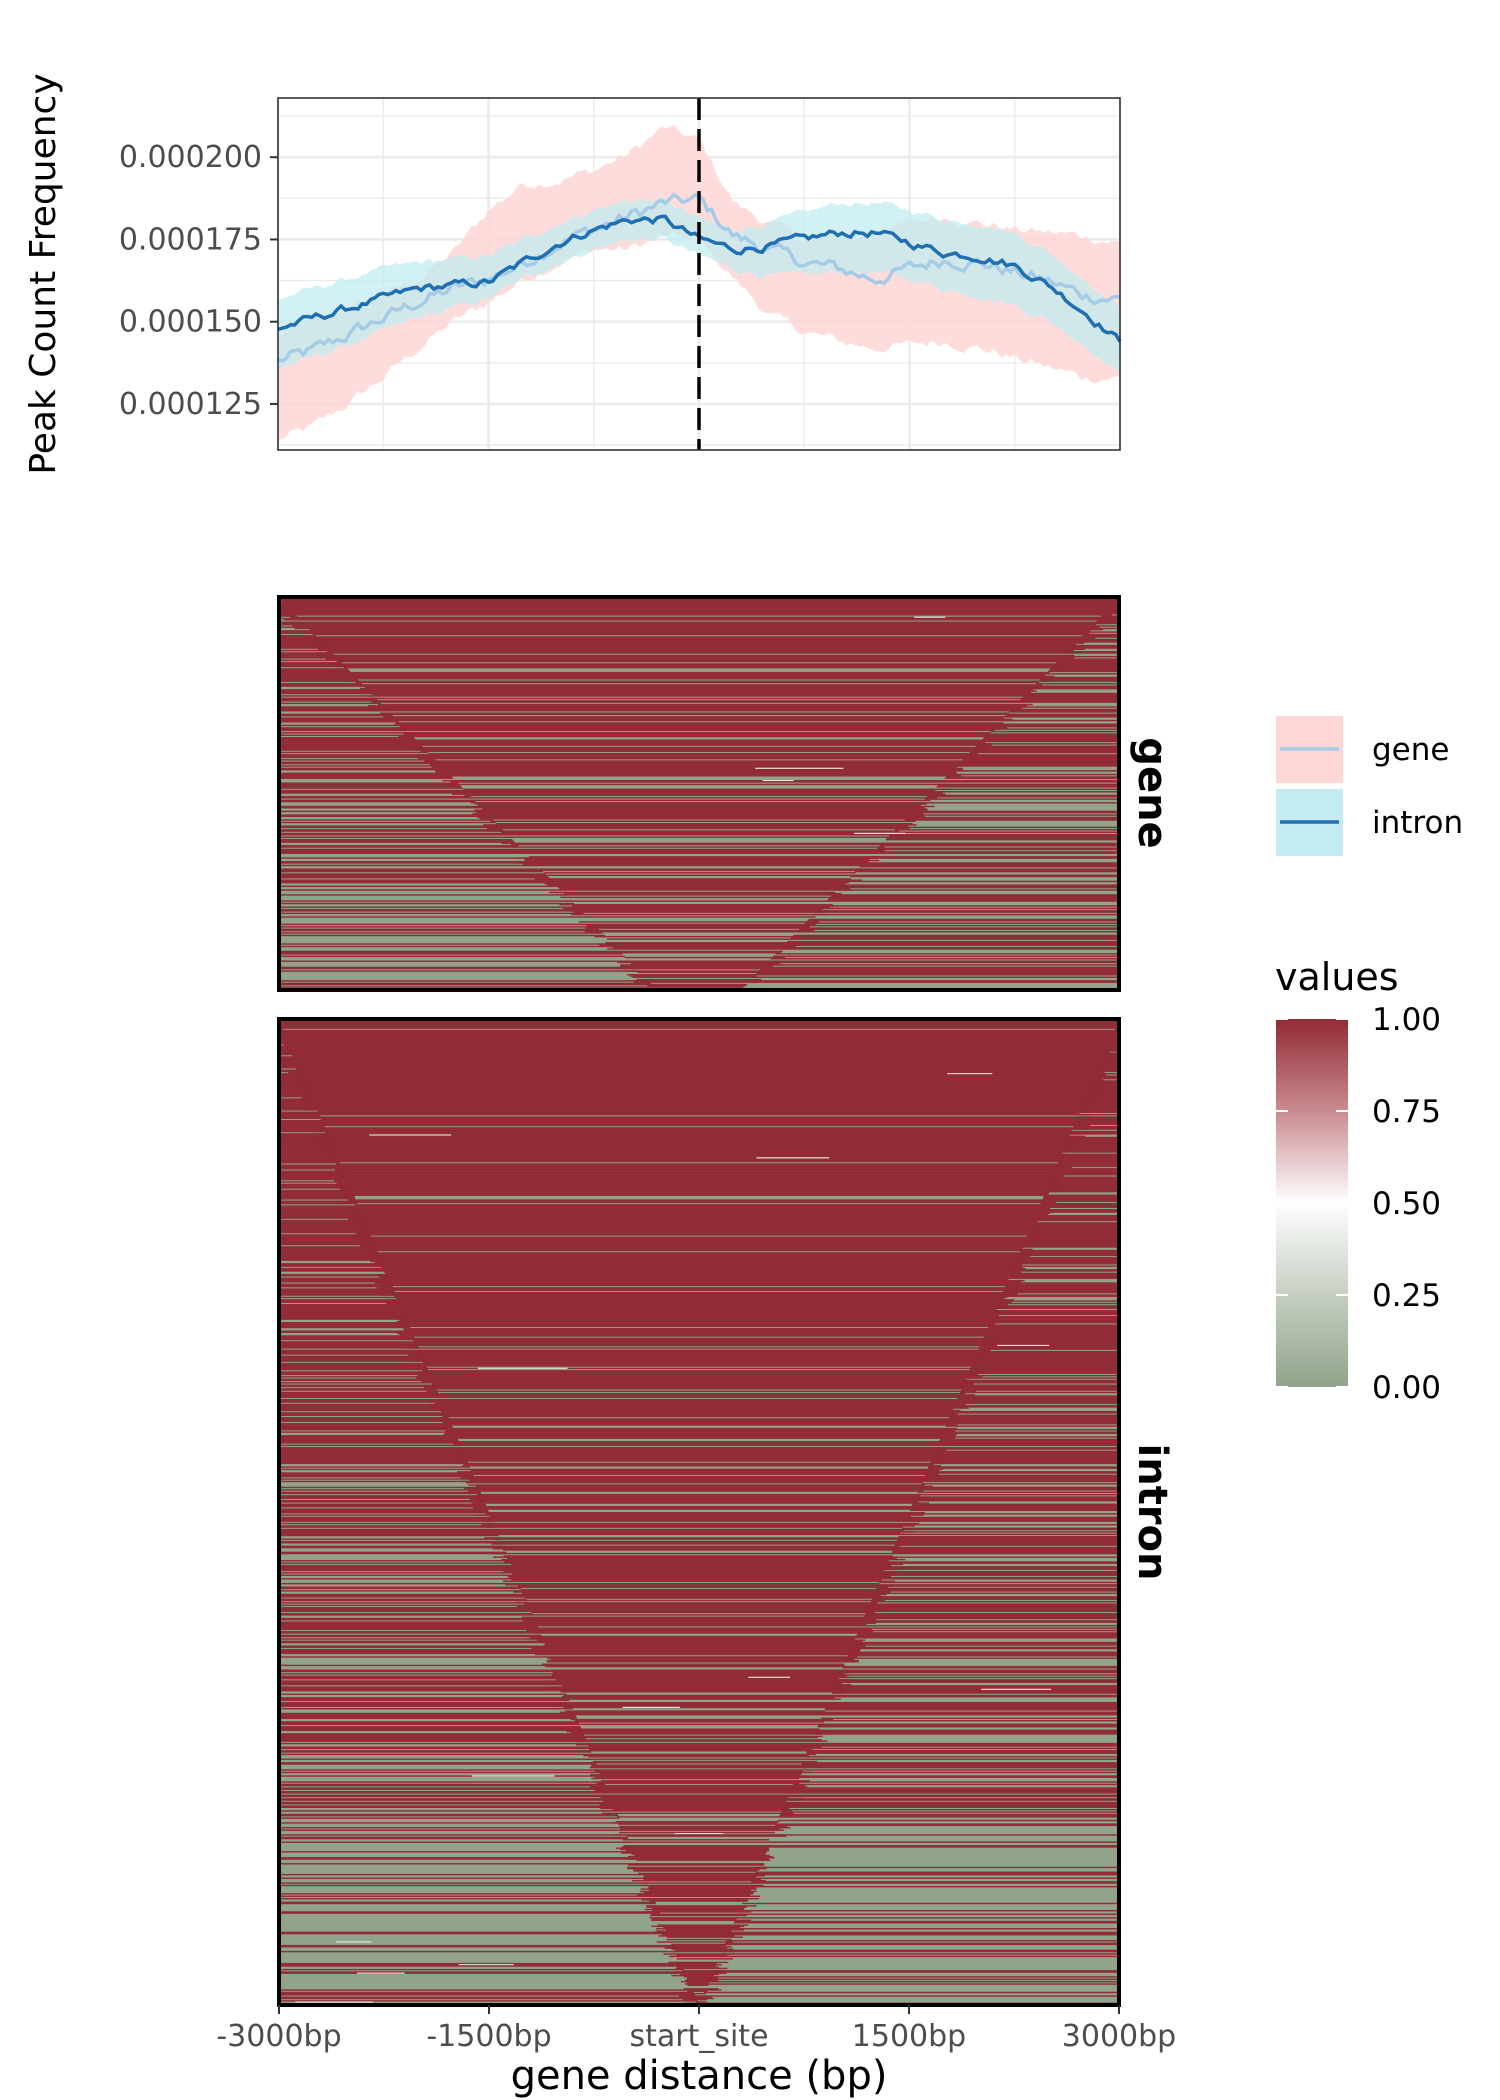 This screenshot has width=1500, height=2100. Describe the element at coordinates (699, 286) in the screenshot. I see `intron-ribbon` at that location.